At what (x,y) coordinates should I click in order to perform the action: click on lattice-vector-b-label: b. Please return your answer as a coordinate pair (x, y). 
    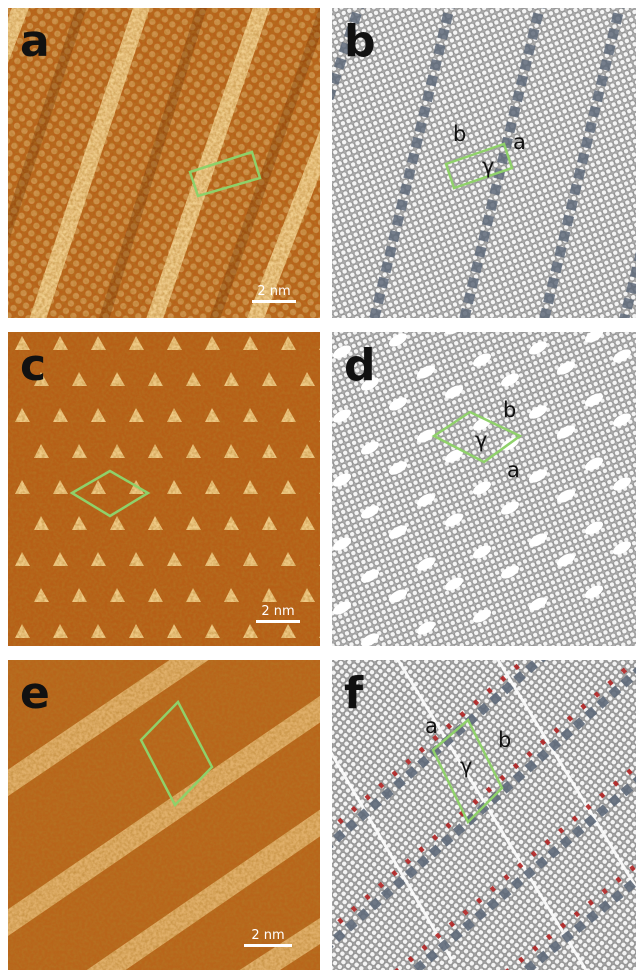
    Looking at the image, I should click on (460, 134).